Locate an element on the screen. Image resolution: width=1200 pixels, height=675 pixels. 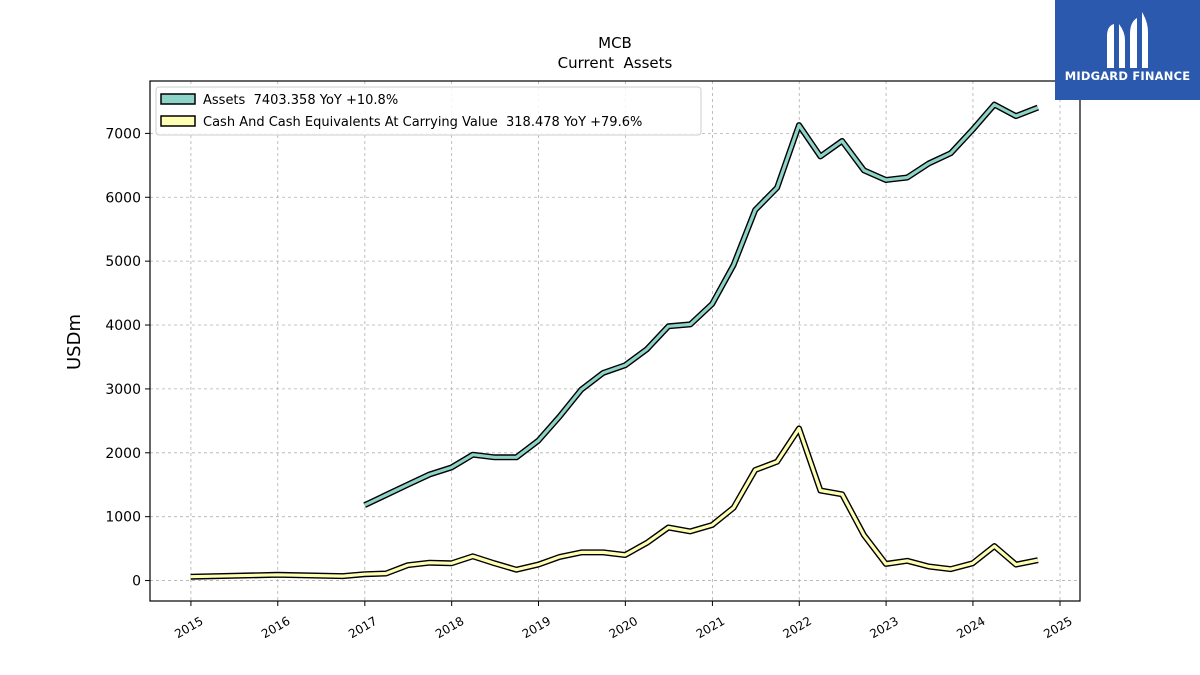
brand-logo: MIDGARD FINANCE is located at coordinates (1127, 50).